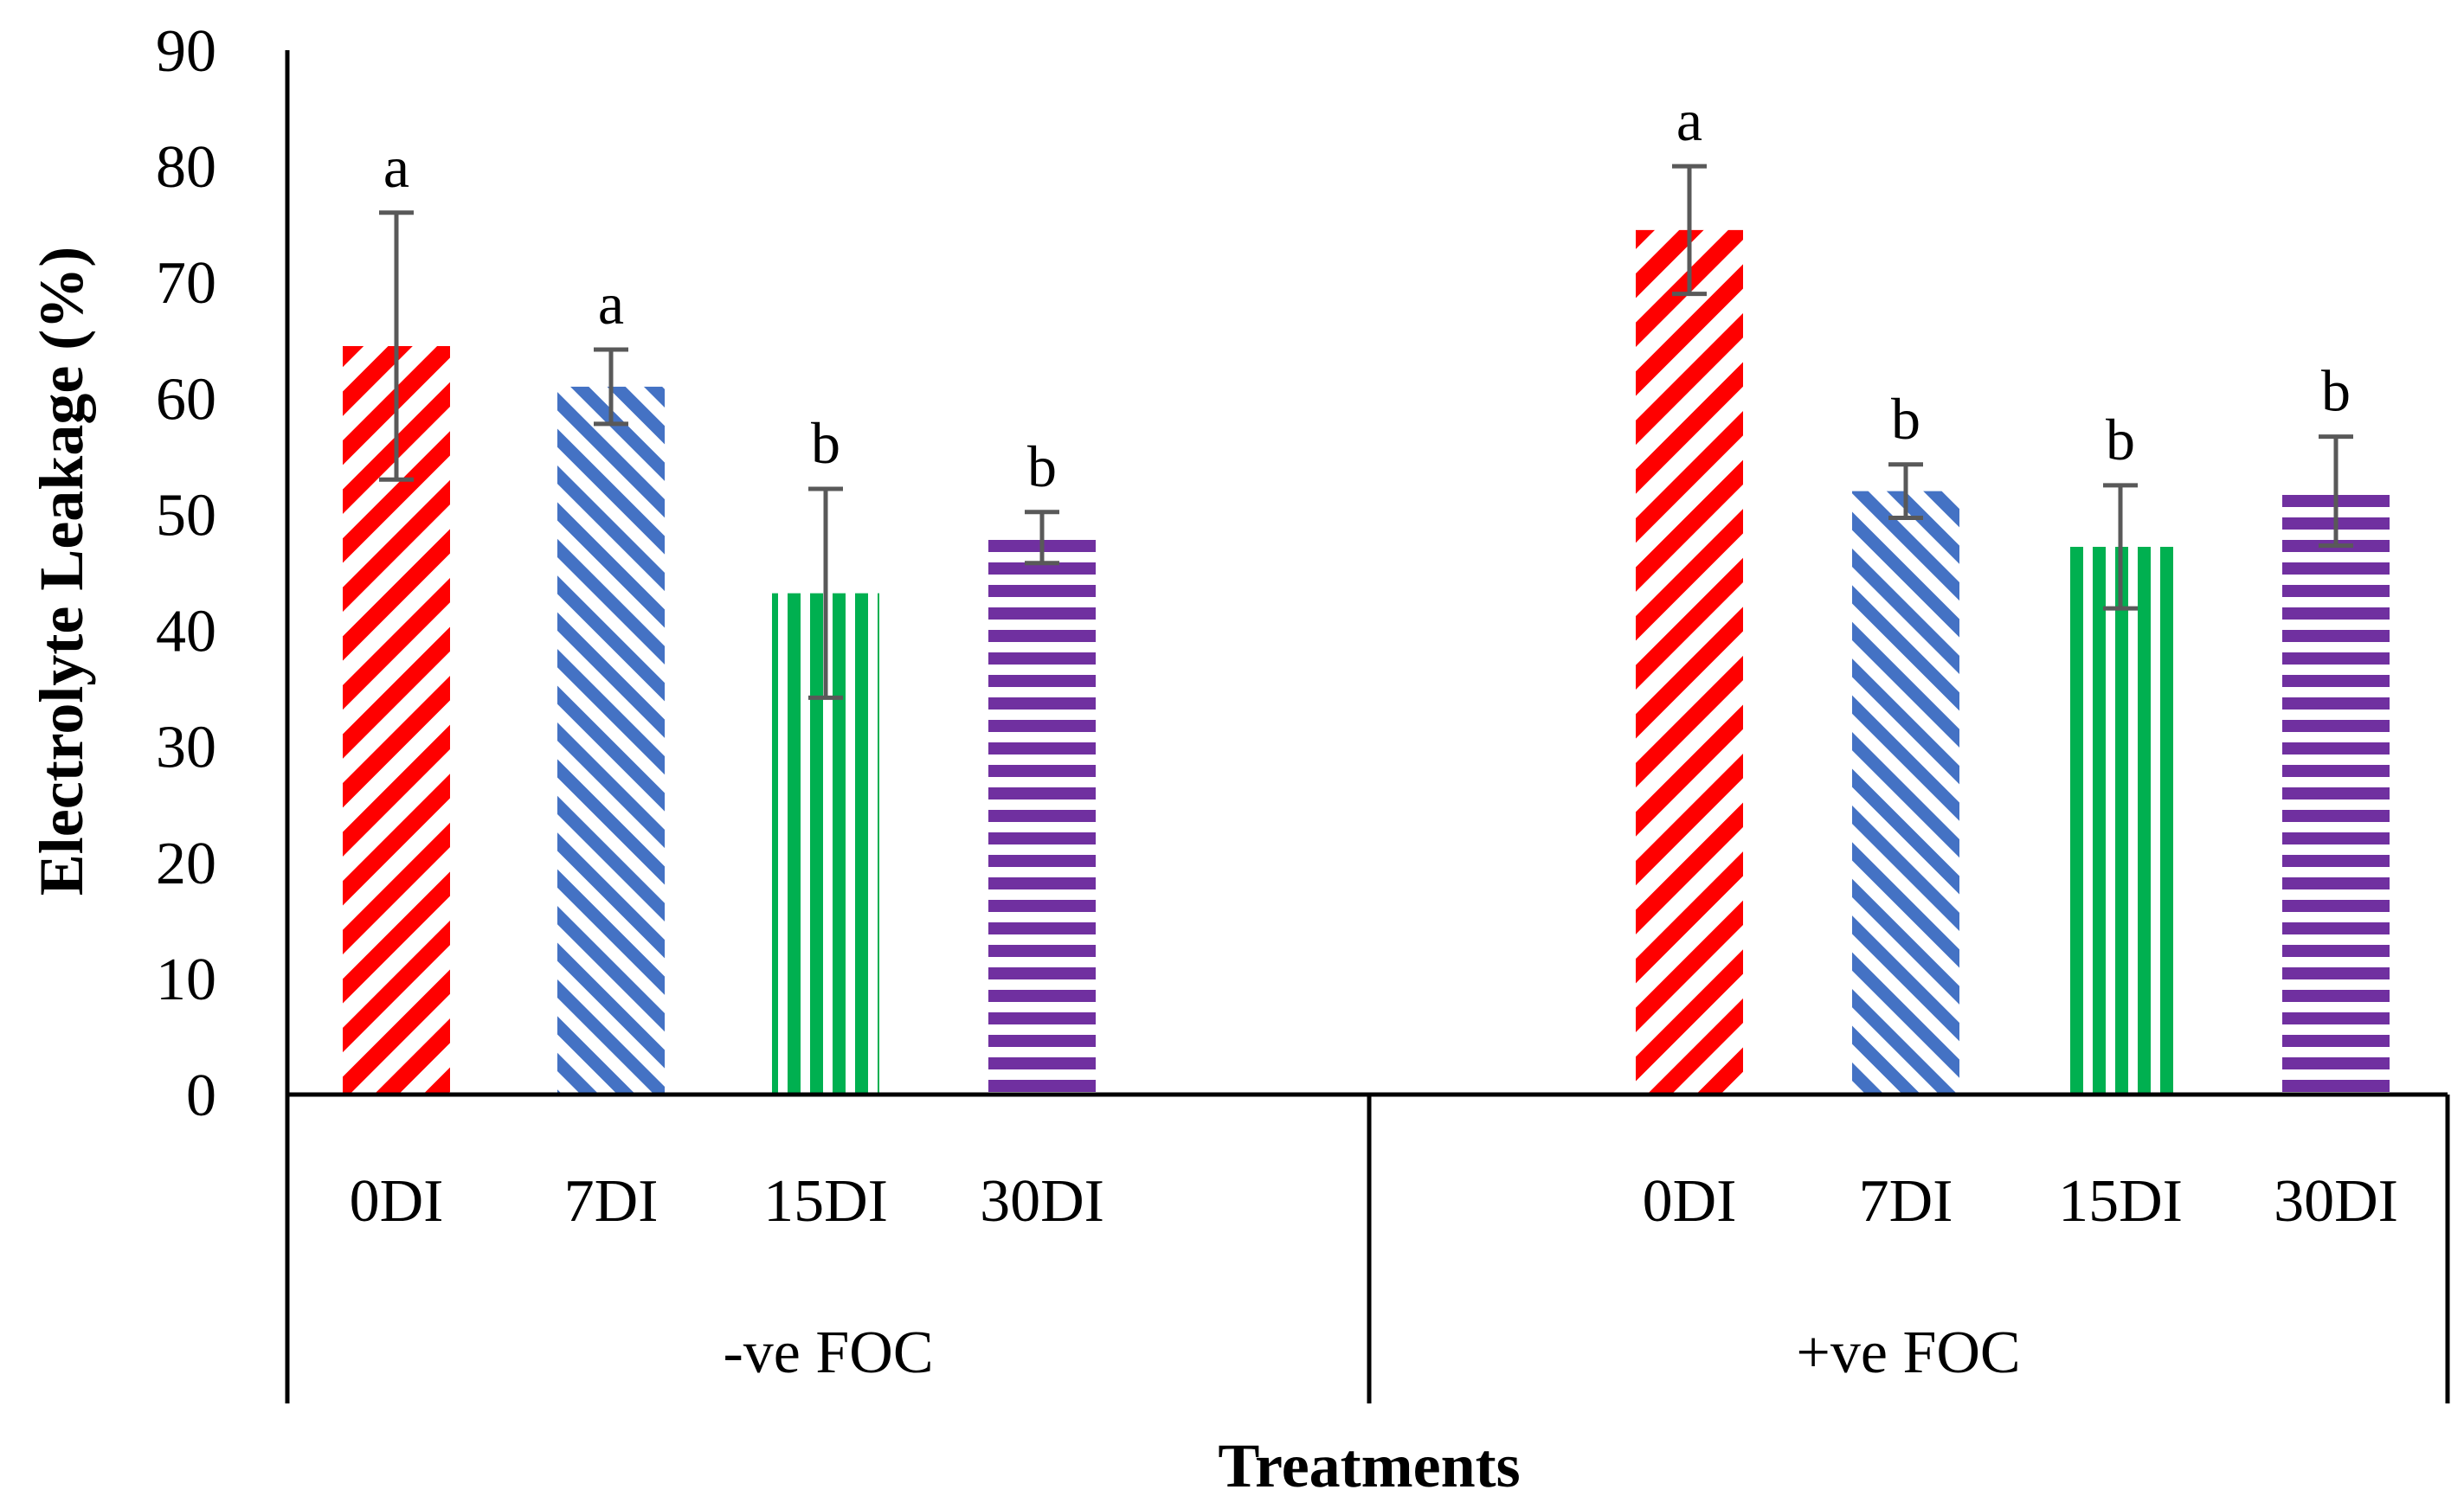 This screenshot has width=2464, height=1509. Describe the element at coordinates (186, 167) in the screenshot. I see `y-tick-label: 80` at that location.